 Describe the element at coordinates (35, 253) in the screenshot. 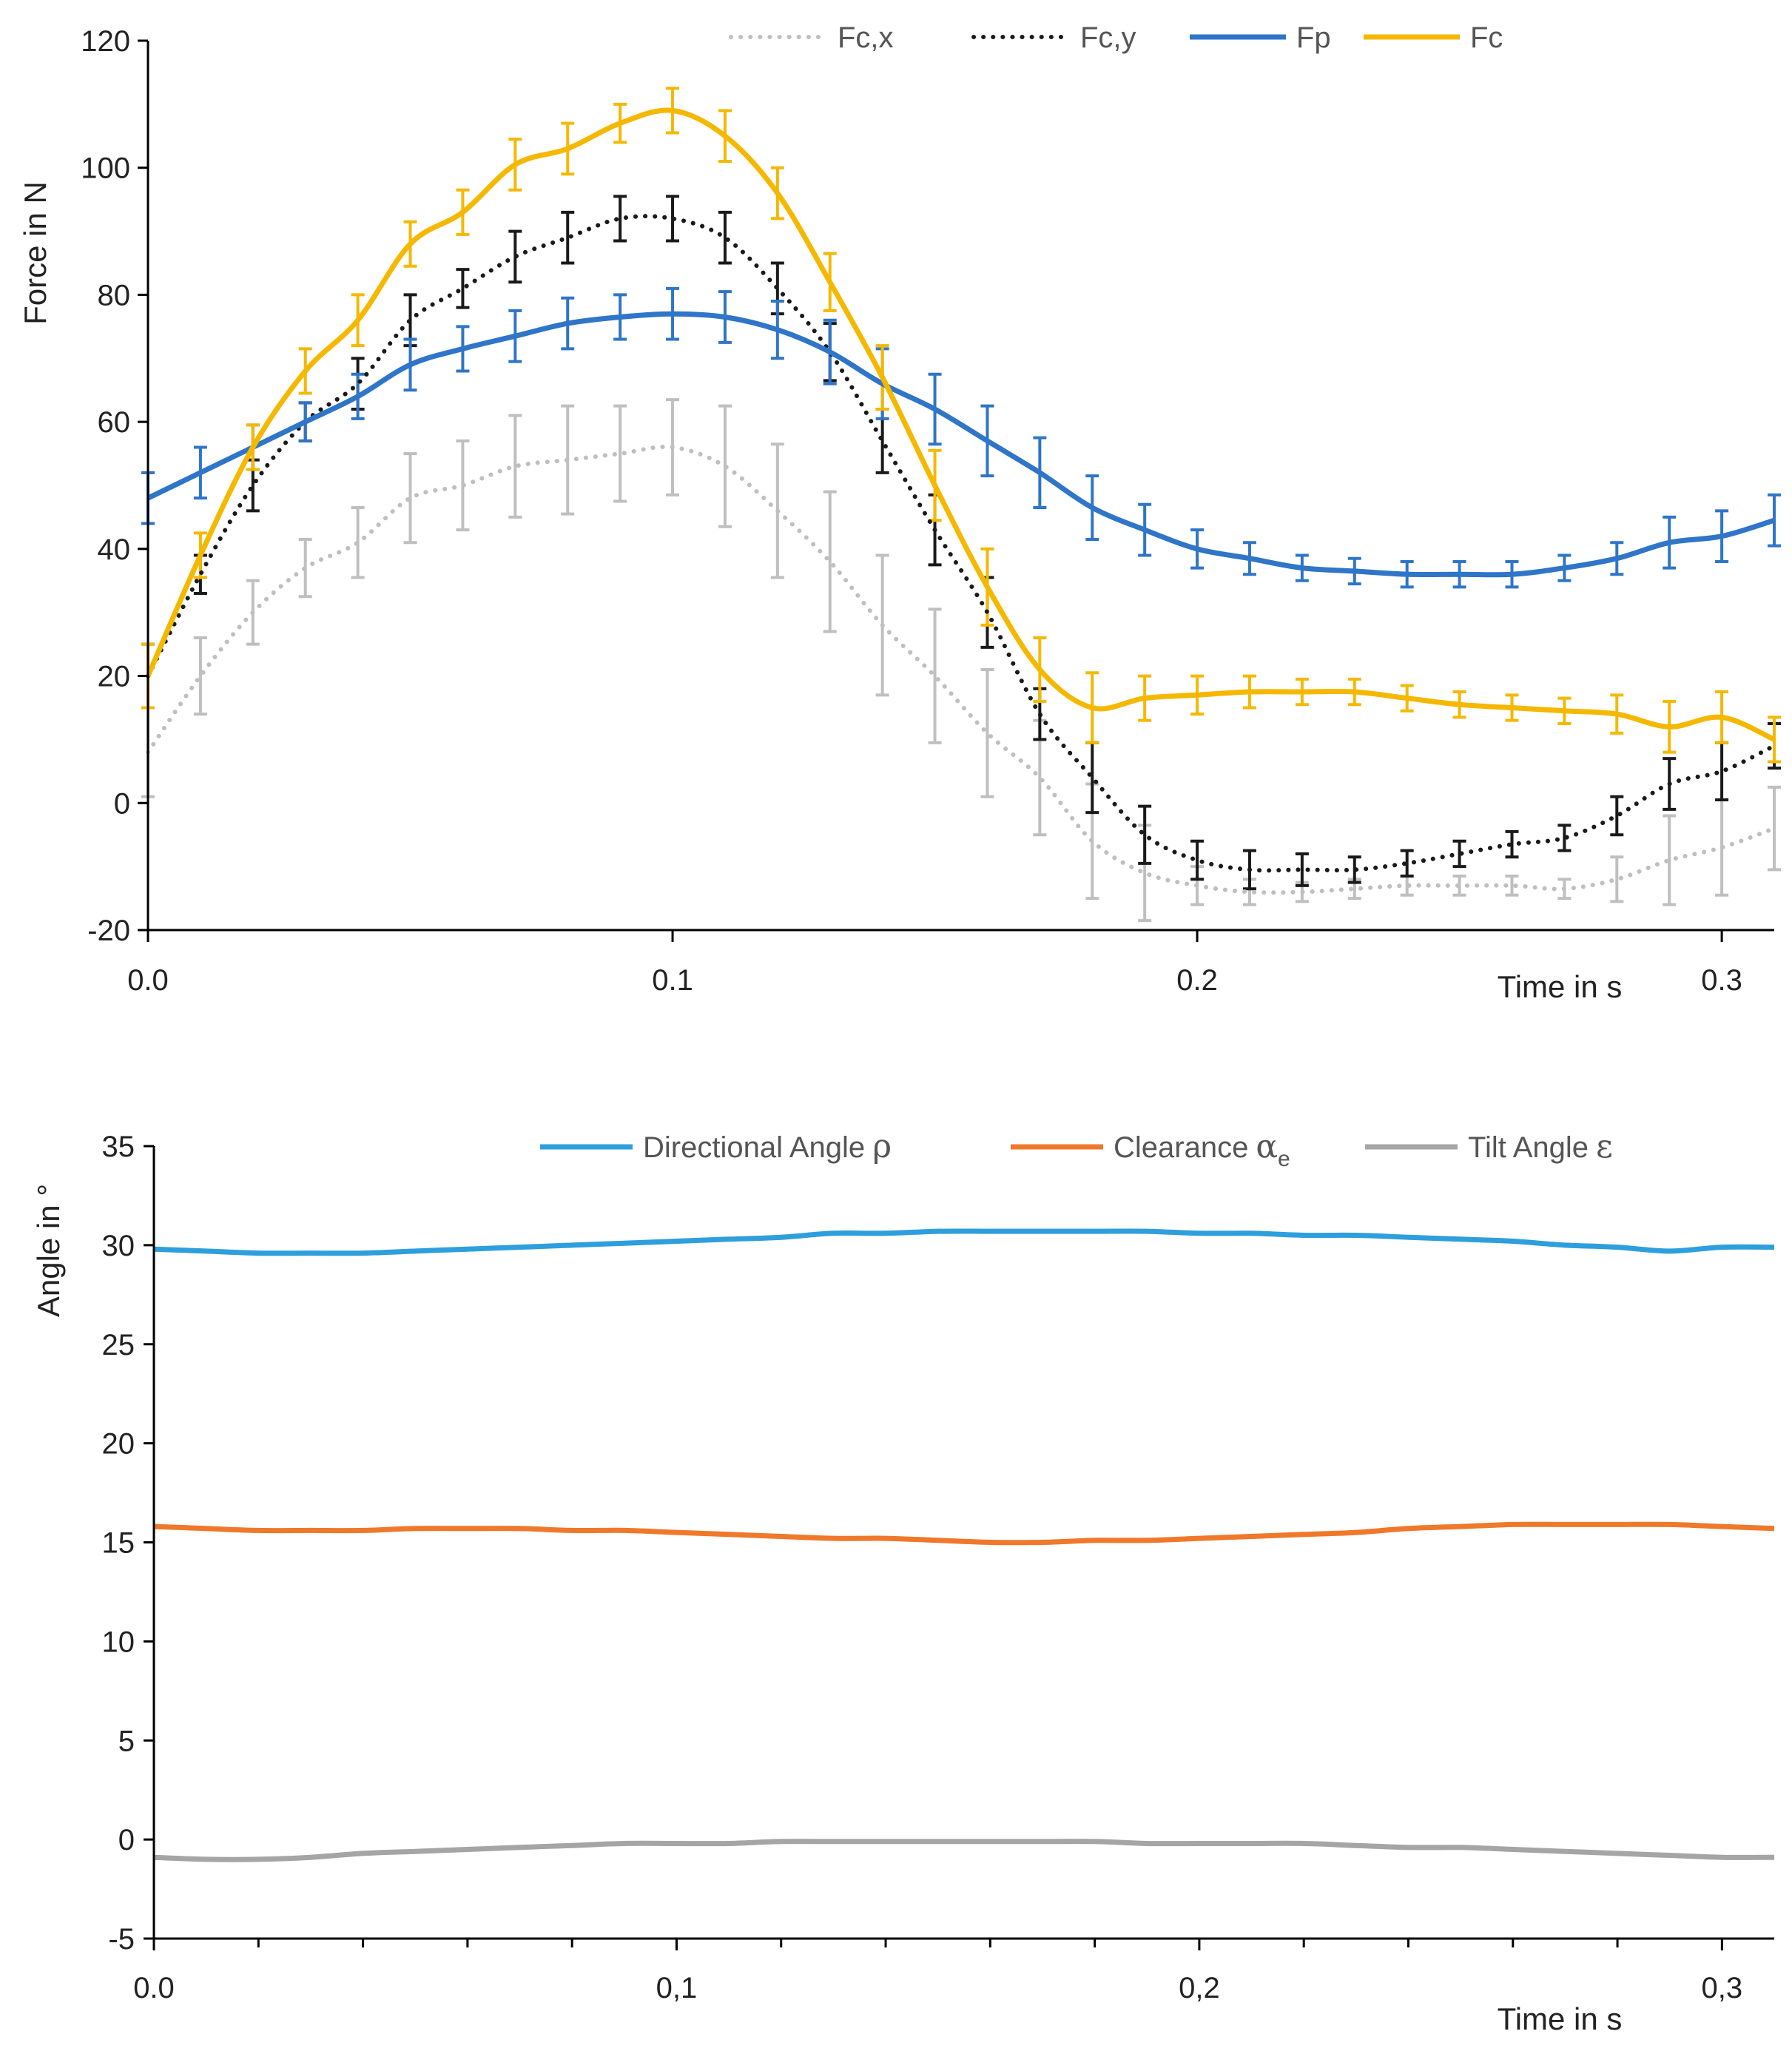

I see `force-y-axis-title: Force in N` at that location.